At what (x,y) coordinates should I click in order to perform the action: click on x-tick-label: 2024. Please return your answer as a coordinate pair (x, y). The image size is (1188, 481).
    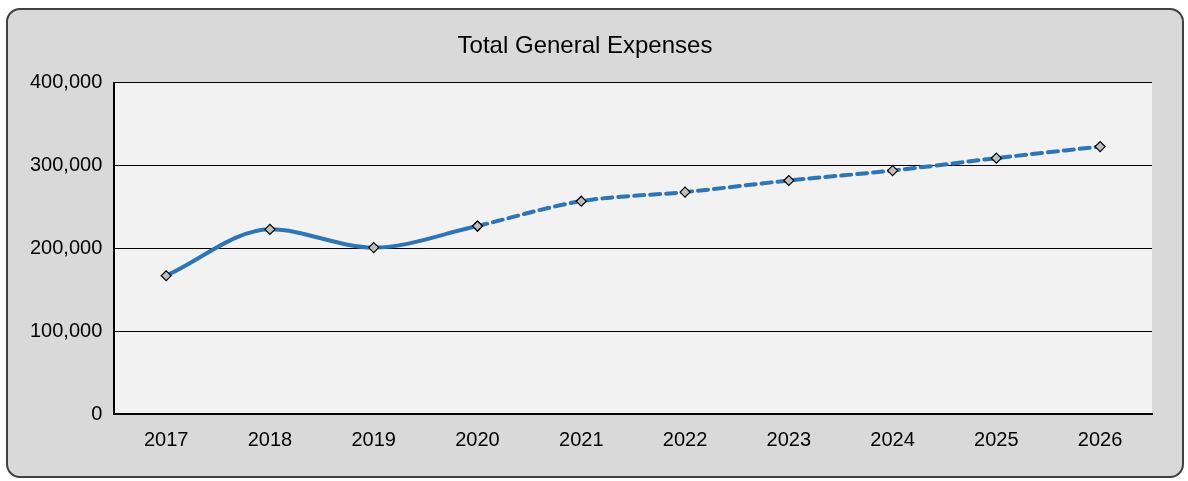
    Looking at the image, I should click on (892, 438).